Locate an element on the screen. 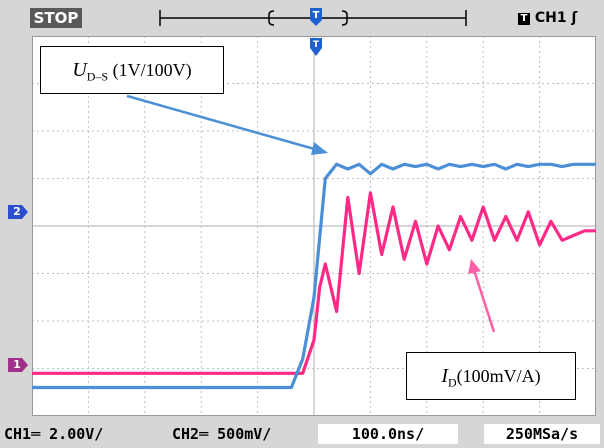 The width and height of the screenshot is (604, 448). trigger-icon: T is located at coordinates (524, 19).